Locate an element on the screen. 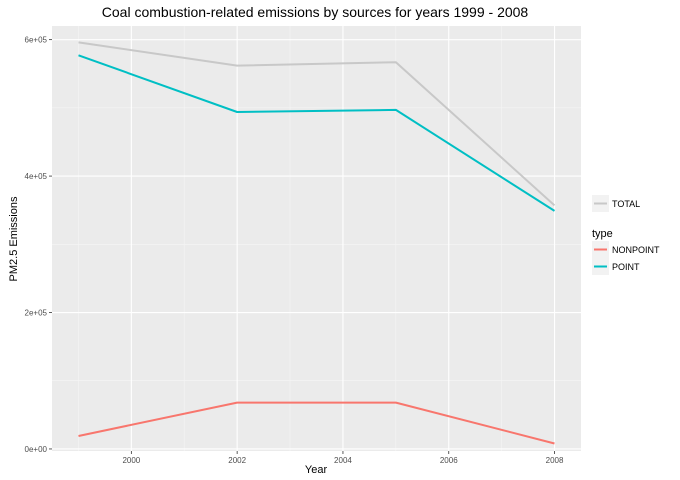  x-tick-label: 2000 is located at coordinates (131, 460).